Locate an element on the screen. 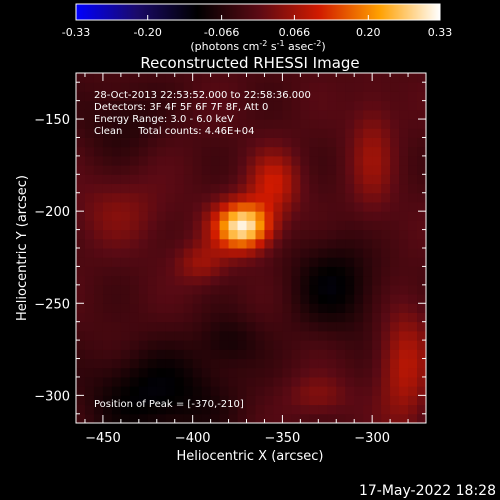 The image size is (500, 500). annotation-time-range: 28-Oct-2013 22:53:52.000 to 22:58:36.000 is located at coordinates (202, 95).